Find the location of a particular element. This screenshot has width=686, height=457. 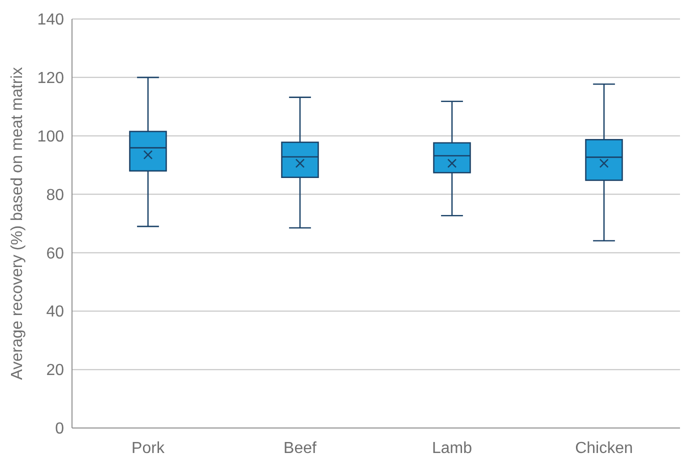

y-tick-label: 100 is located at coordinates (50, 137).